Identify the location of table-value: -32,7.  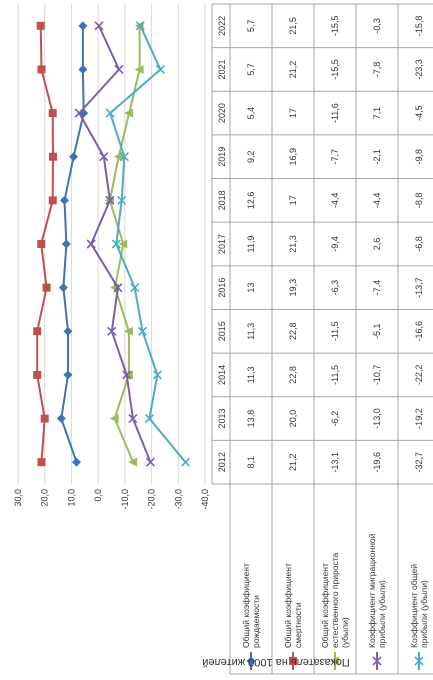
(419, 462).